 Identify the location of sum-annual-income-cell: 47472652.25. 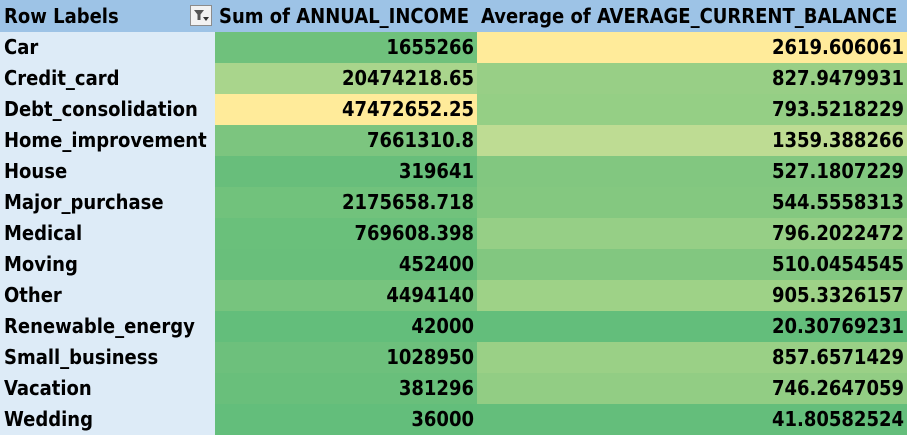
(346, 109).